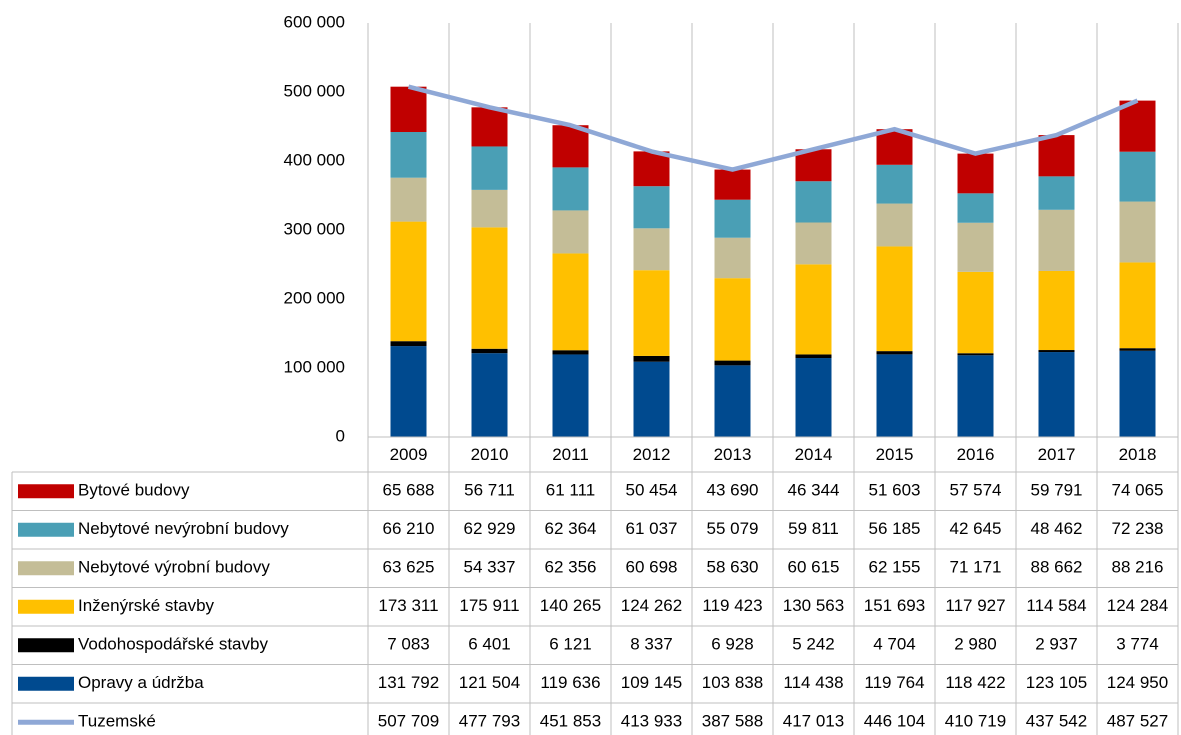  What do you see at coordinates (490, 528) in the screenshot?
I see `table-value: 62 929` at bounding box center [490, 528].